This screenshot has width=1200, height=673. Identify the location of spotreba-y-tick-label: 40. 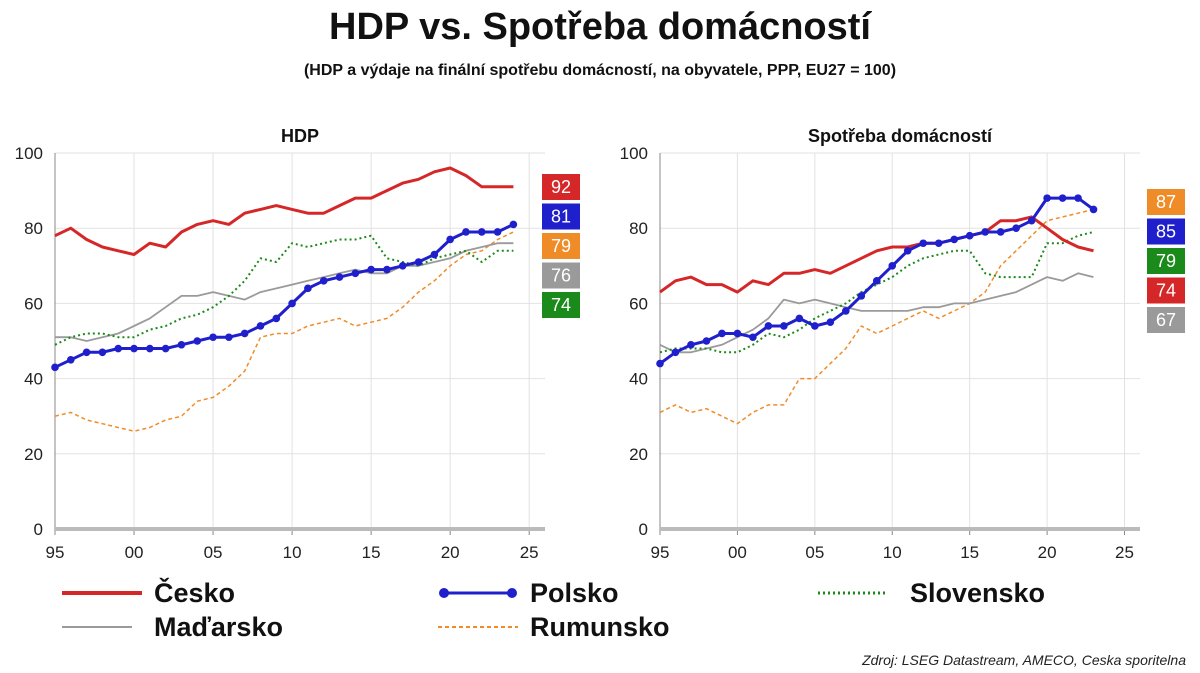
(638, 379).